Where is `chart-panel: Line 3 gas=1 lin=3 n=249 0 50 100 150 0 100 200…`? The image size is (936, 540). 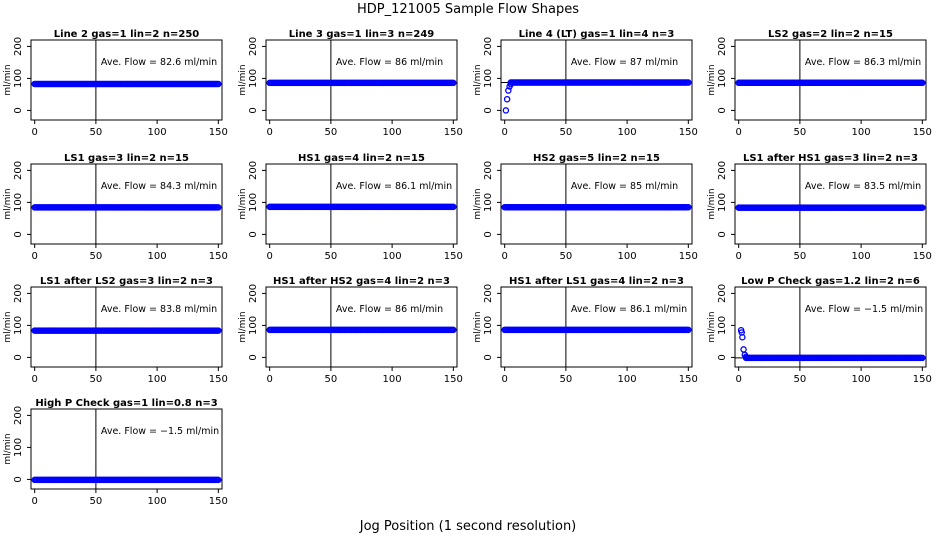 chart-panel: Line 3 gas=1 lin=3 n=249 0 50 100 150 0 100 200… is located at coordinates (350, 83).